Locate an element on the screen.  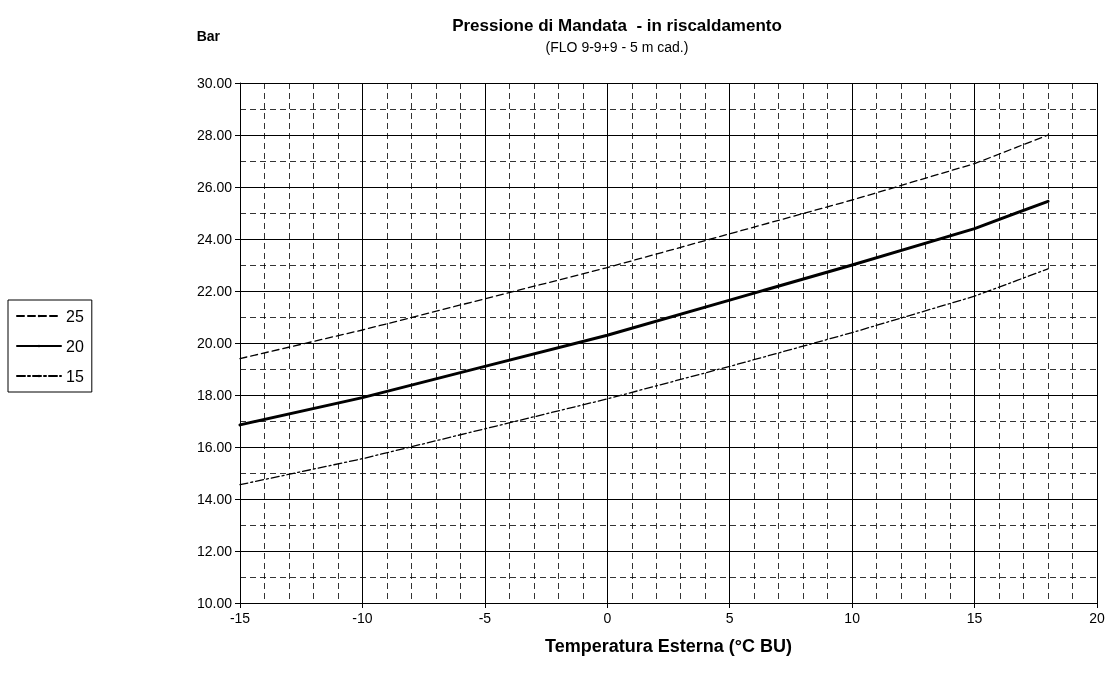
y-tick-label: 16.00 is located at coordinates (214, 447).